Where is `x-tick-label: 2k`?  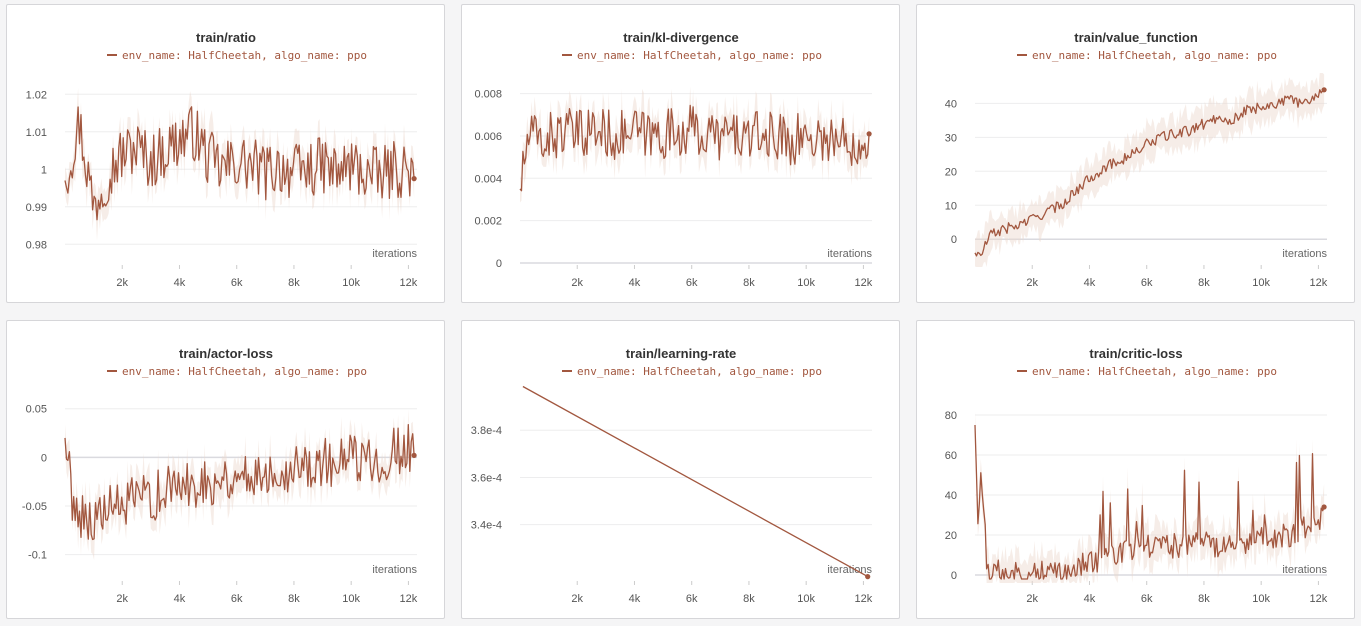 x-tick-label: 2k is located at coordinates (122, 599).